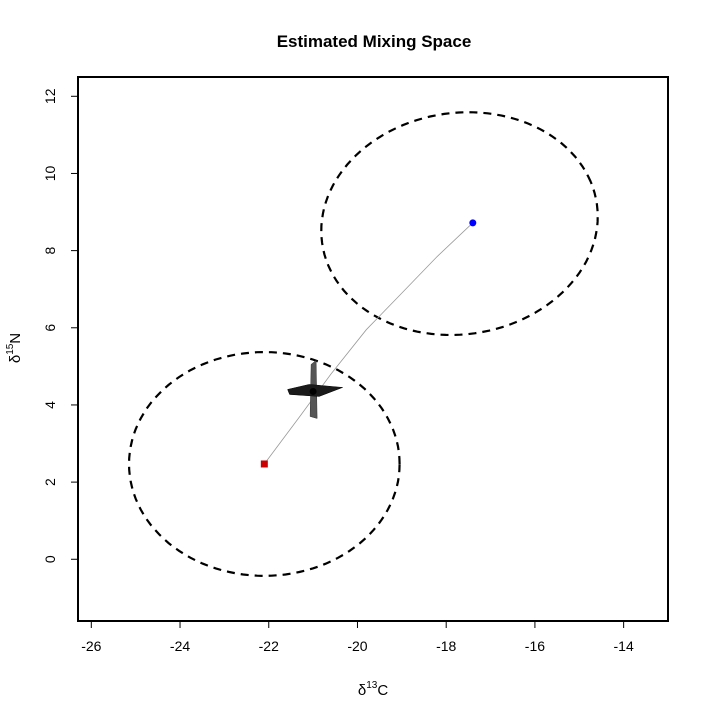 The image size is (710, 720). What do you see at coordinates (446, 646) in the screenshot?
I see `x-tick-label: -18` at bounding box center [446, 646].